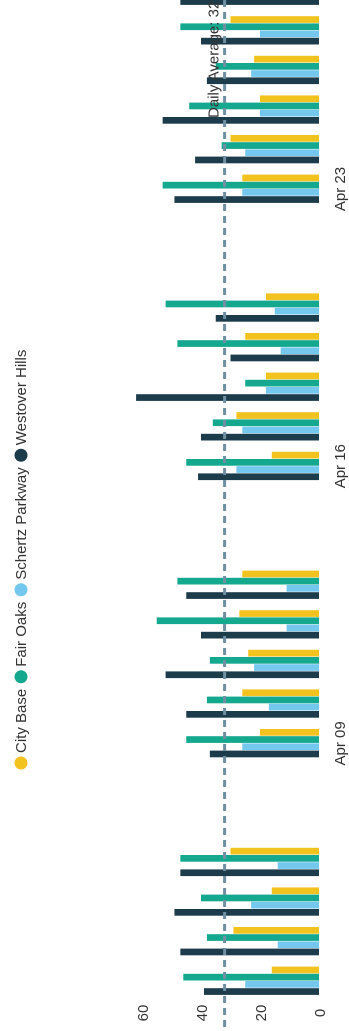  Describe the element at coordinates (202, 1013) in the screenshot. I see `value-tick-label: 40` at that location.